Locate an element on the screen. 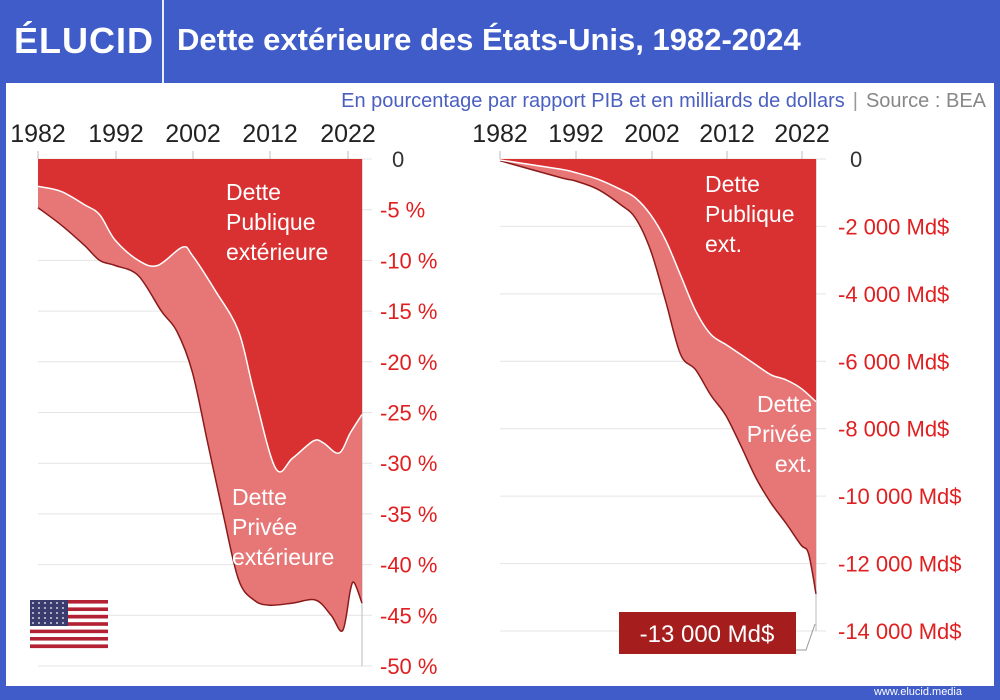 The width and height of the screenshot is (1000, 700). y-tick-label: -2 000 Md$ is located at coordinates (893, 226).